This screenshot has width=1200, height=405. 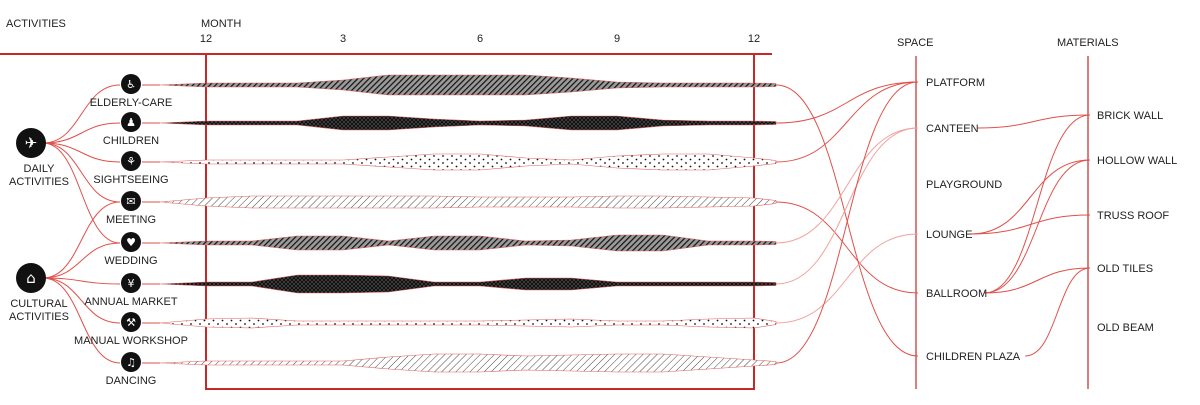 I want to click on couple-icon: ♥, so click(x=131, y=242).